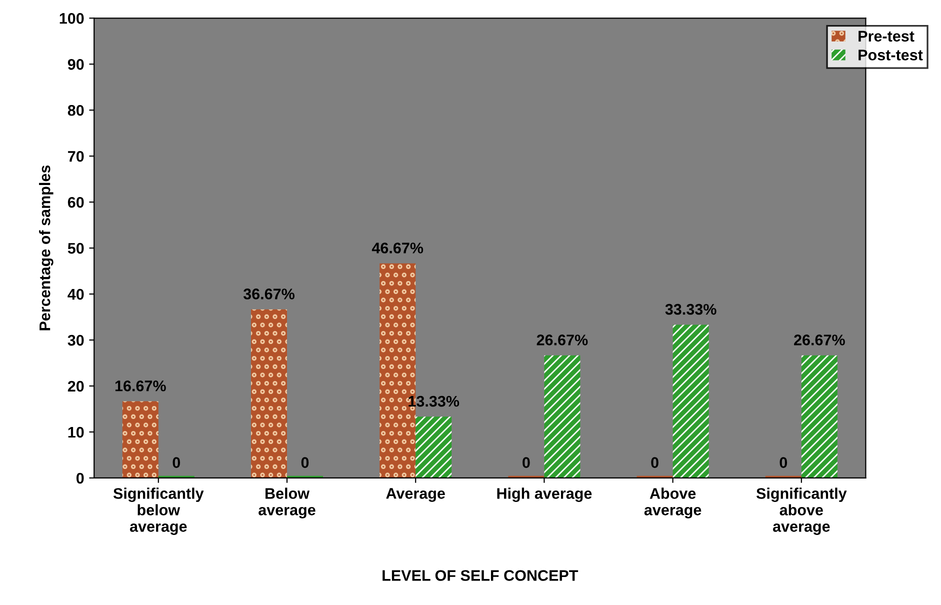  I want to click on y-tick-label: 60, so click(76, 202).